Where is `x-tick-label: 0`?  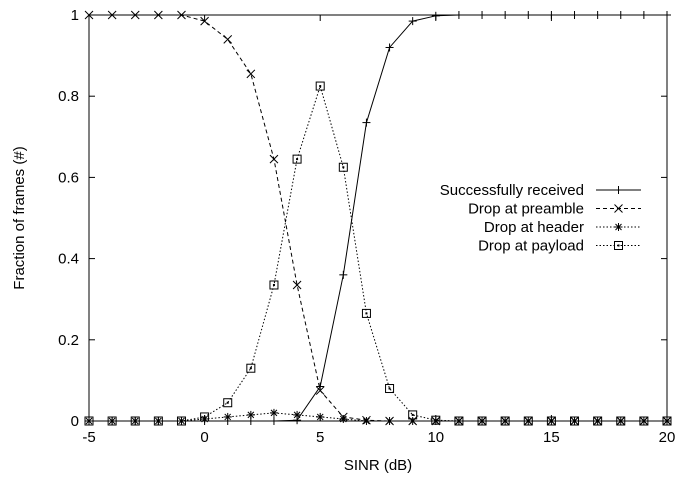 x-tick-label: 0 is located at coordinates (204, 437).